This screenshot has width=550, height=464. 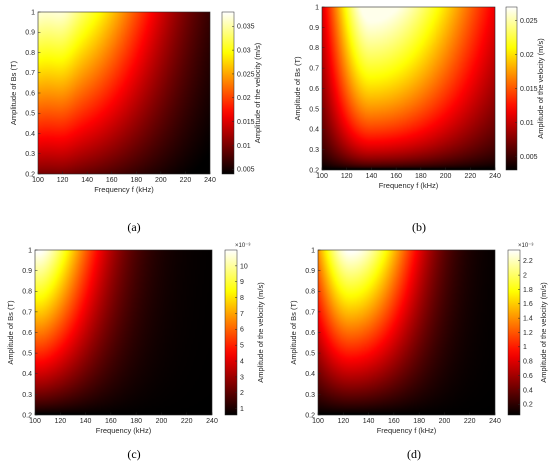 What do you see at coordinates (133, 454) in the screenshot?
I see `panel-caption: (c)` at bounding box center [133, 454].